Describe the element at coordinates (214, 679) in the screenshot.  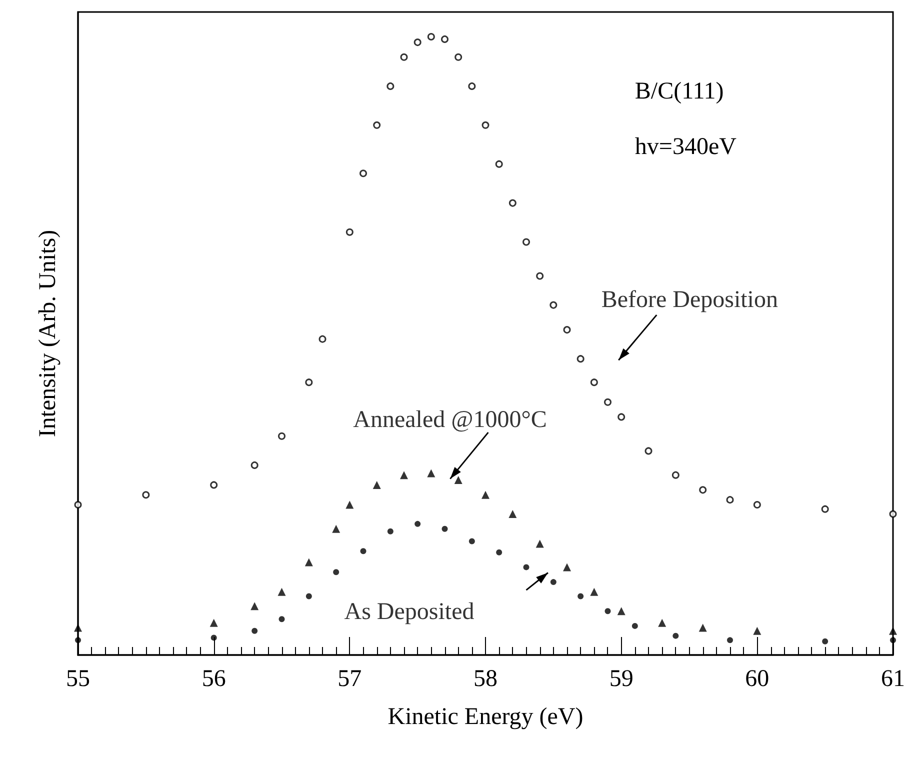
I see `x-tick-label: 56` at that location.